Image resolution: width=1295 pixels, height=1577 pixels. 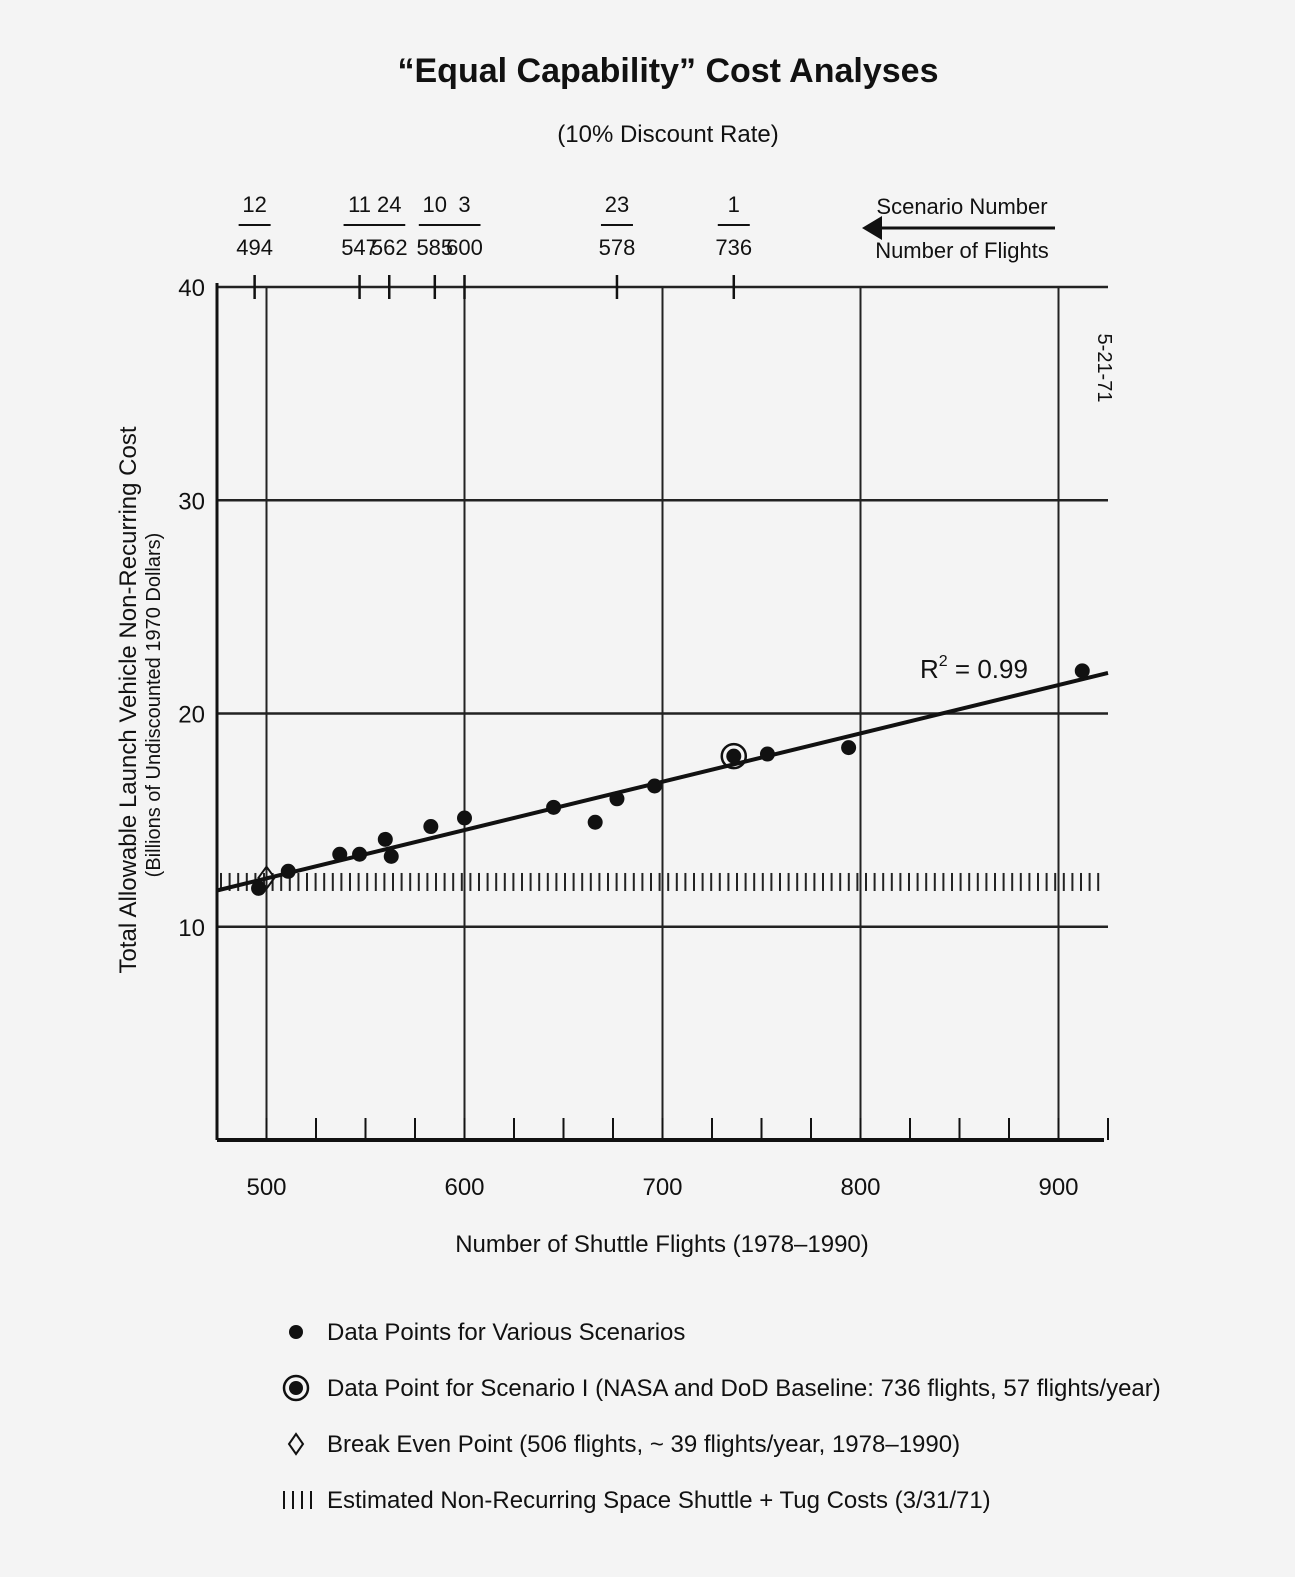 What do you see at coordinates (734, 204) in the screenshot?
I see `scenario-number: 1` at bounding box center [734, 204].